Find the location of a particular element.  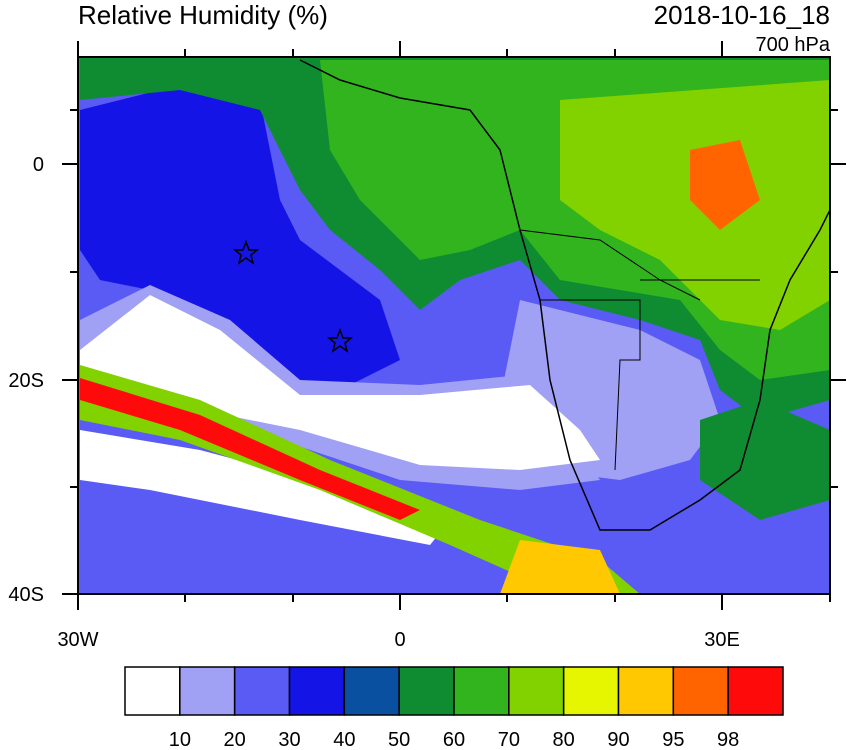

colorbar-label: 80 is located at coordinates (564, 739).